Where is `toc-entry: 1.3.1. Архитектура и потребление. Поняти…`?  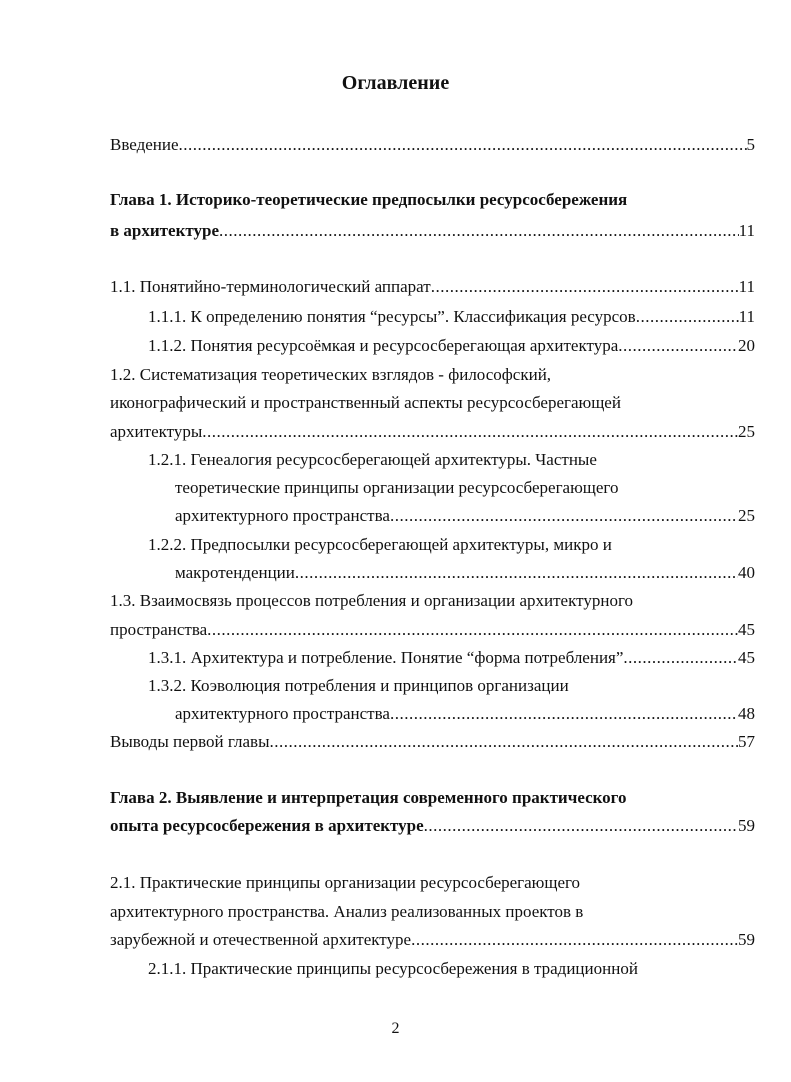
toc-entry: 1.3.1. Архитектура и потребление. Поняти… is located at coordinates (451, 658).